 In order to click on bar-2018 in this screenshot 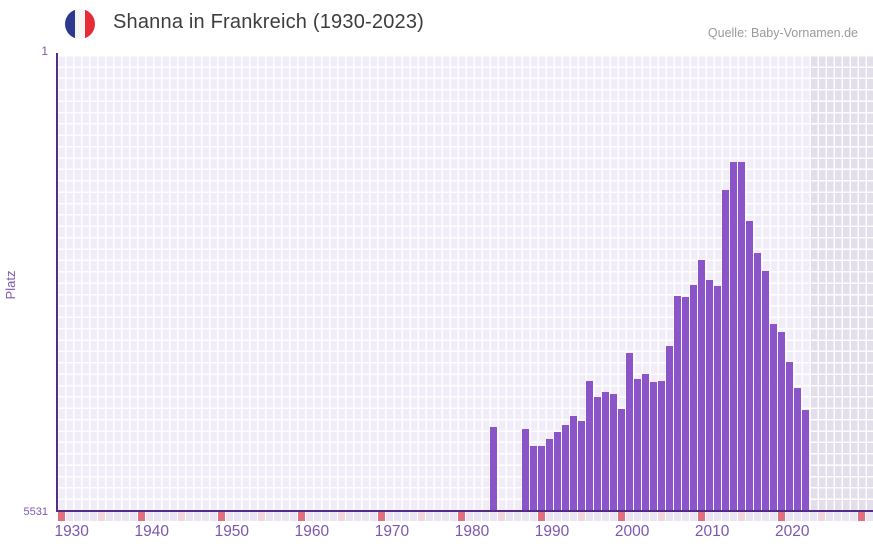, I will do `click(765, 390)`.